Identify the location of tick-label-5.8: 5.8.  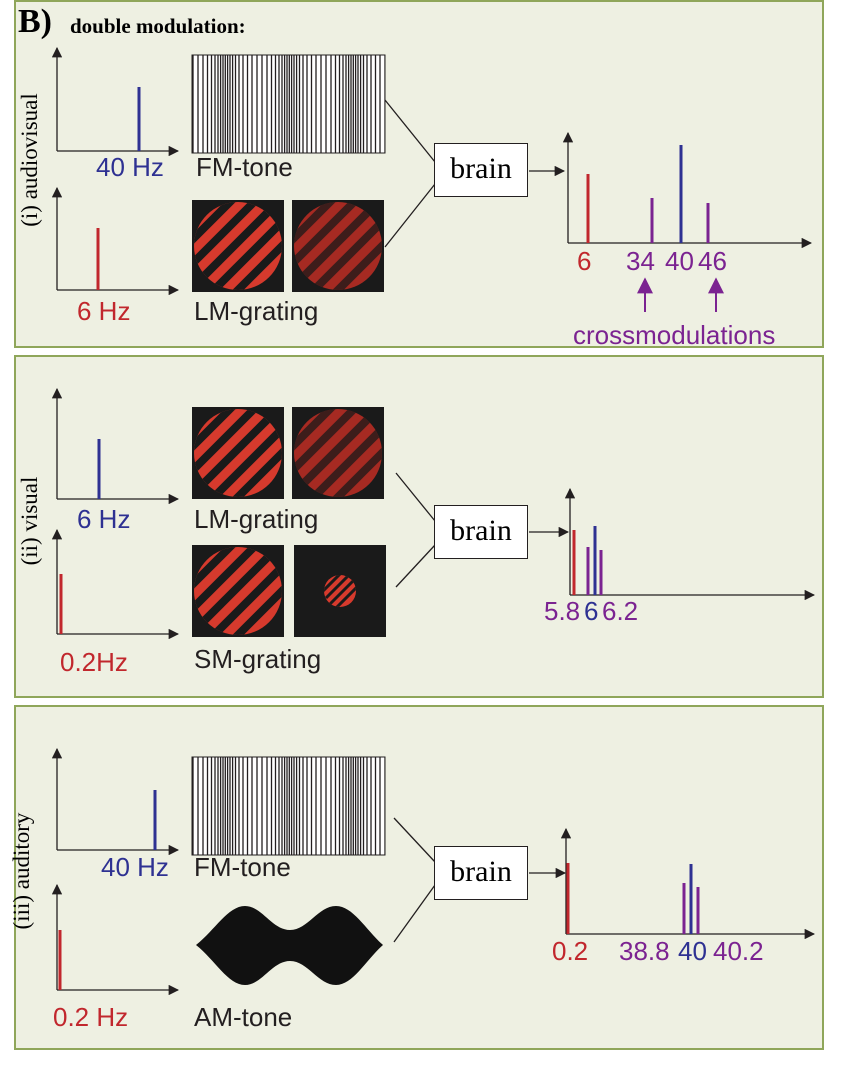
(562, 611).